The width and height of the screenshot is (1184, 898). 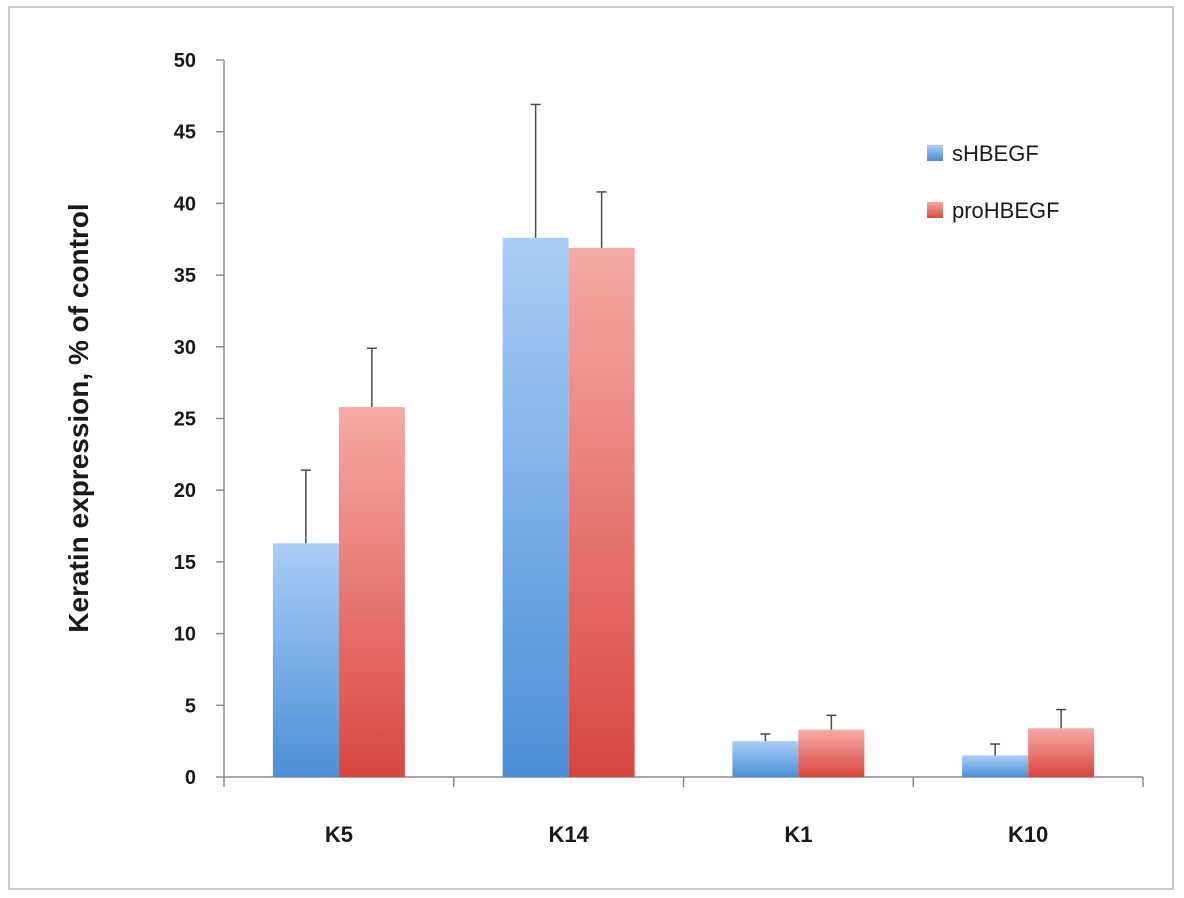 What do you see at coordinates (190, 706) in the screenshot?
I see `y-tick-label: 5` at bounding box center [190, 706].